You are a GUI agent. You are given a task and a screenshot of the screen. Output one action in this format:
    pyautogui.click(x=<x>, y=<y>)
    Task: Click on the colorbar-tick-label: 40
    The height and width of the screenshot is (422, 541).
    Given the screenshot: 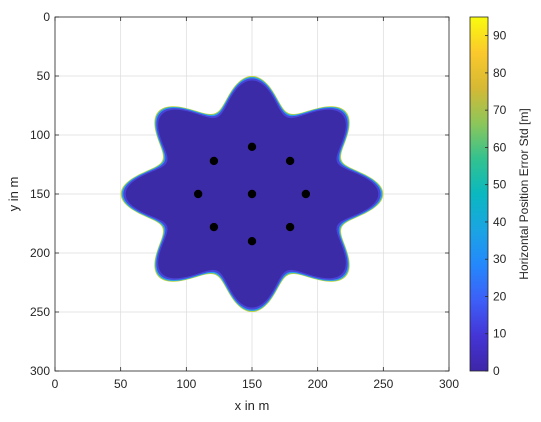 What is the action you would take?
    pyautogui.click(x=500, y=222)
    